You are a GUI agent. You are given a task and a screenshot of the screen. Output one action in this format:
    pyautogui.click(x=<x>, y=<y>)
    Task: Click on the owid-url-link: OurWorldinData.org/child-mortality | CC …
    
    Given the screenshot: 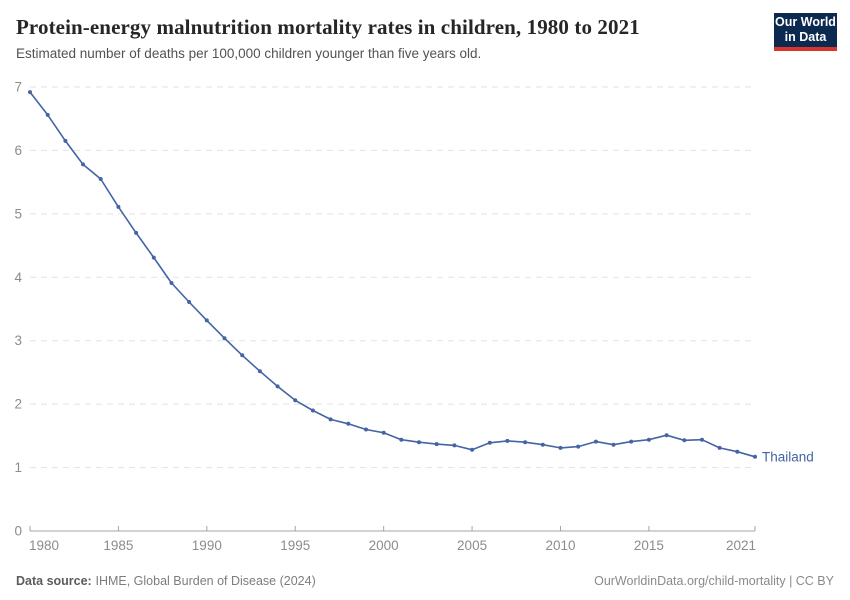 What is the action you would take?
    pyautogui.click(x=714, y=581)
    